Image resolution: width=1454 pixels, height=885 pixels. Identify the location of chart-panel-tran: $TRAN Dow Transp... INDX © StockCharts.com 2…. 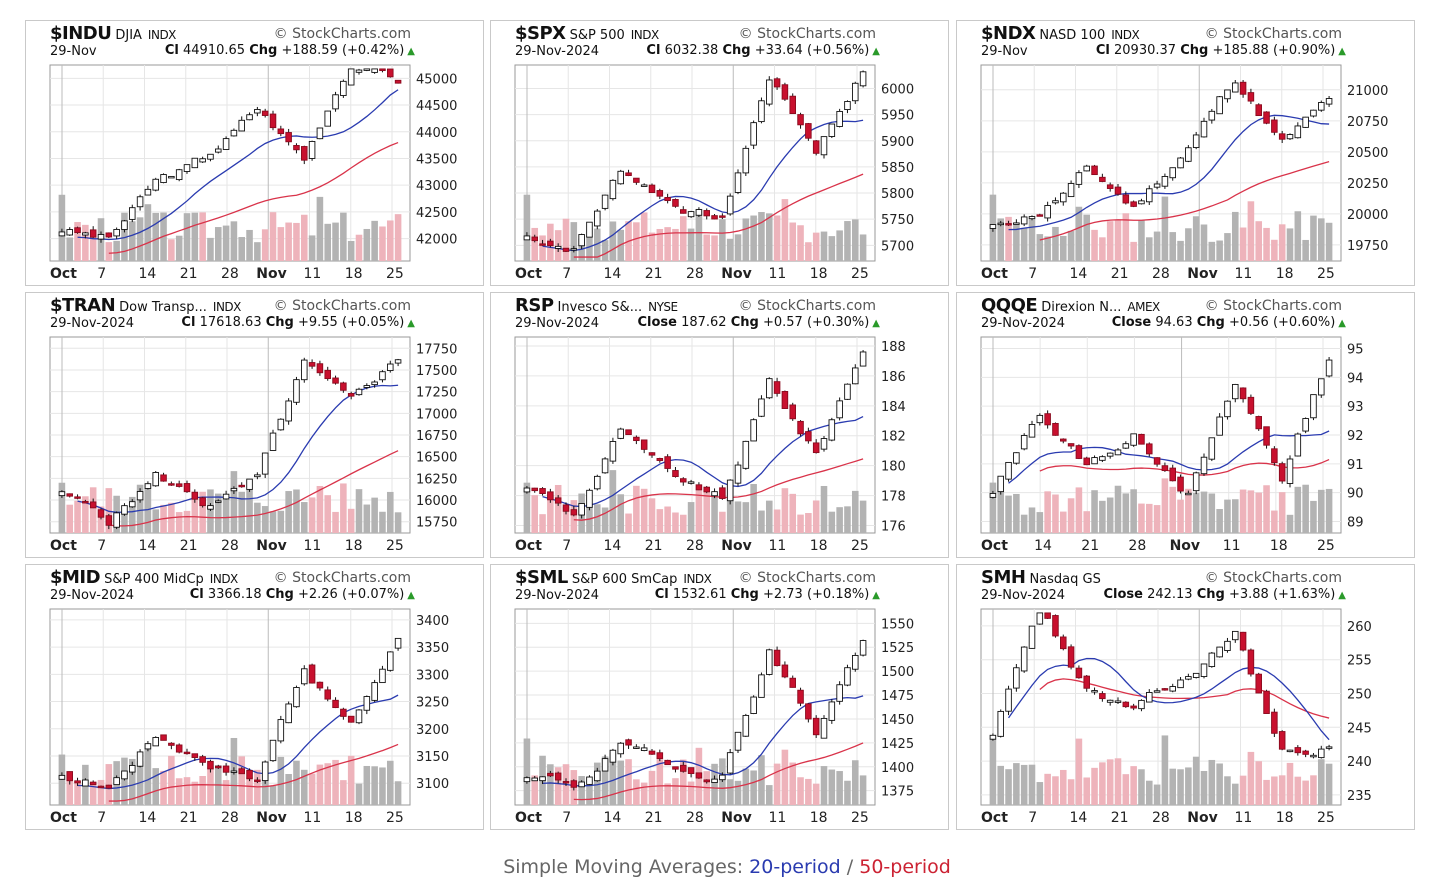
(254, 425).